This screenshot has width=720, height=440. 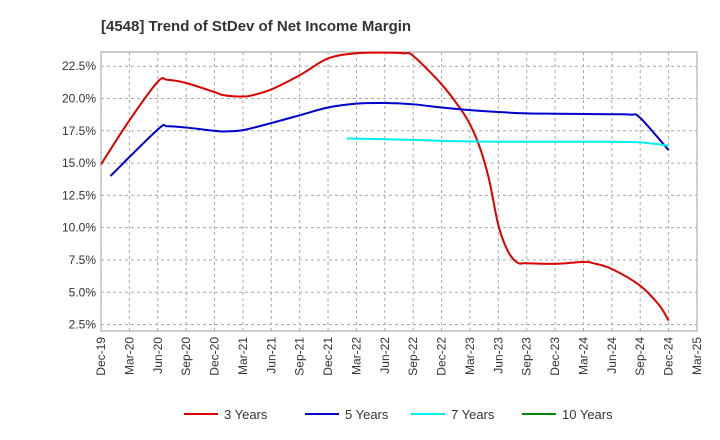 What do you see at coordinates (83, 260) in the screenshot?
I see `y-tick-label: 7.5%` at bounding box center [83, 260].